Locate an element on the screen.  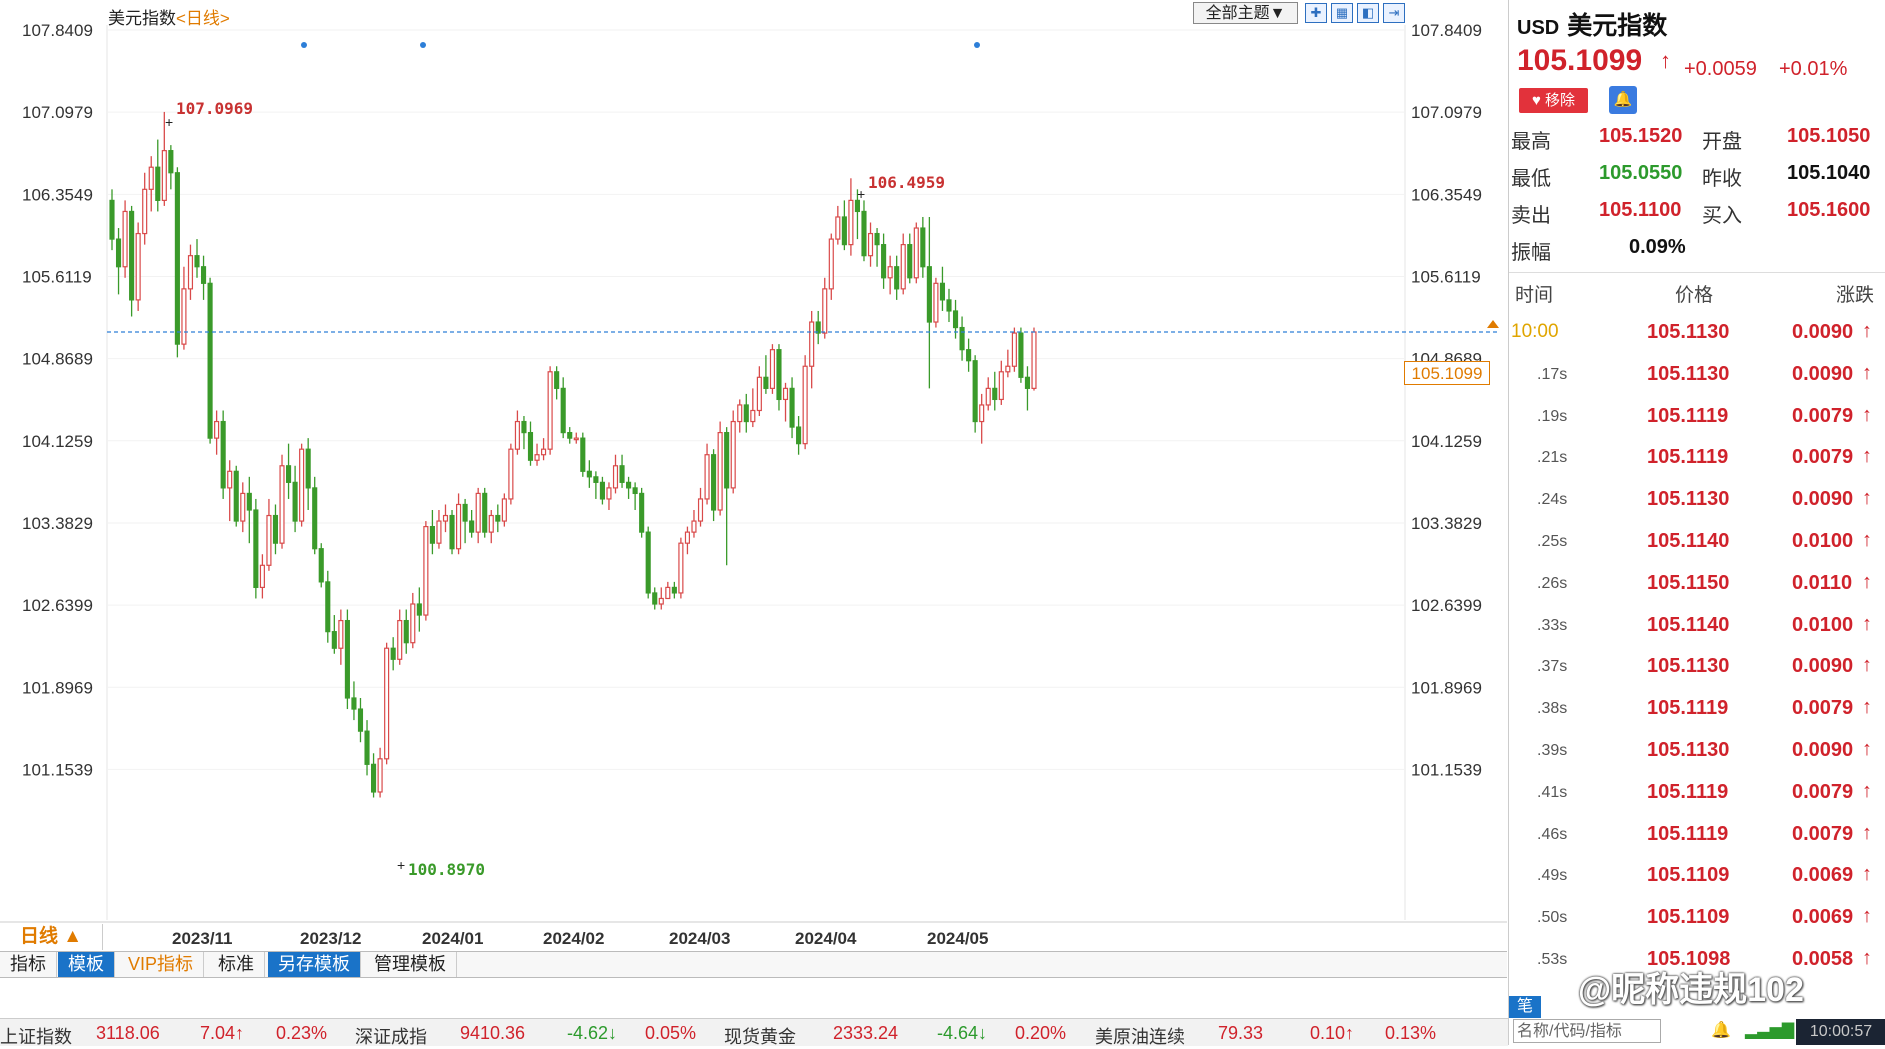
chart-period-suffix: <日线> is located at coordinates (203, 18).